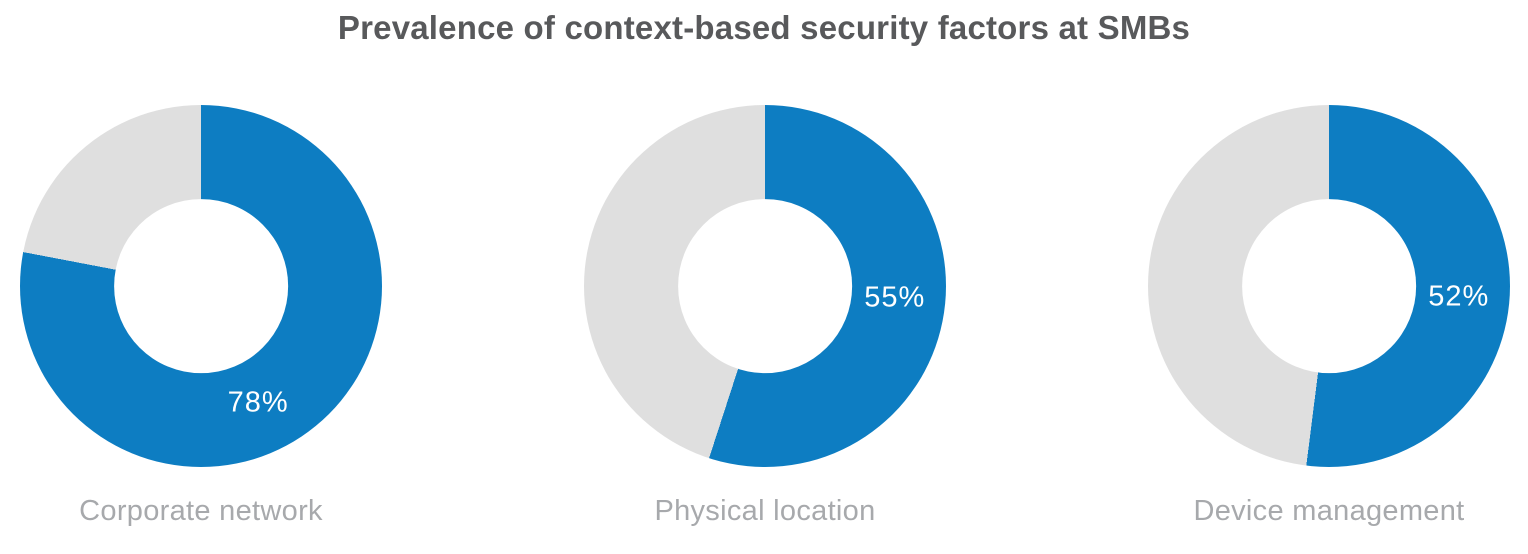 The height and width of the screenshot is (554, 1528). What do you see at coordinates (258, 402) in the screenshot?
I see `percent-label: 78%` at bounding box center [258, 402].